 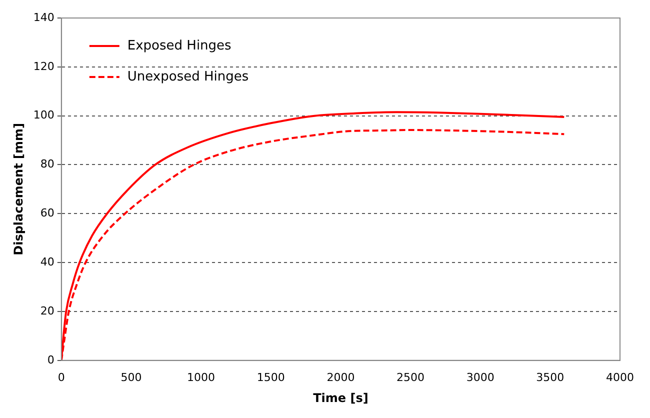 I want to click on y-tick-label: 120, so click(x=43, y=66).